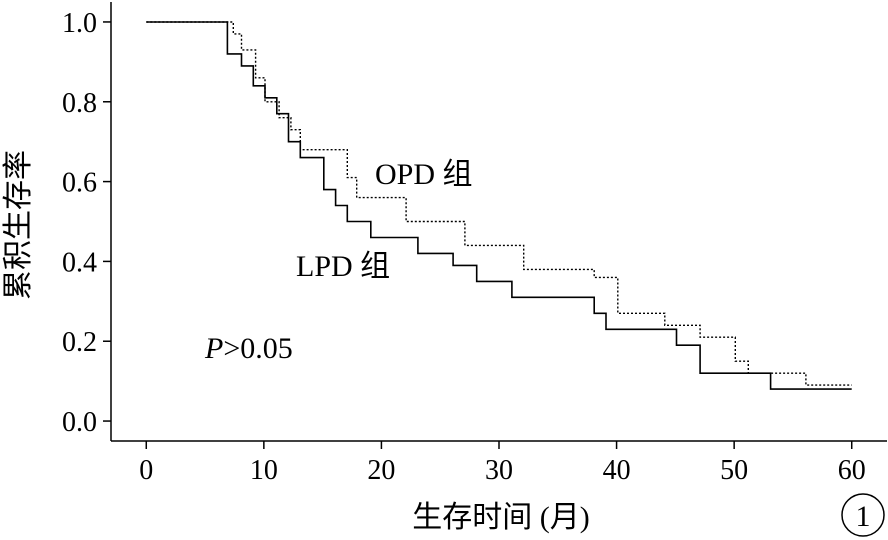 The image size is (888, 540). I want to click on panel-number: 1, so click(863, 516).